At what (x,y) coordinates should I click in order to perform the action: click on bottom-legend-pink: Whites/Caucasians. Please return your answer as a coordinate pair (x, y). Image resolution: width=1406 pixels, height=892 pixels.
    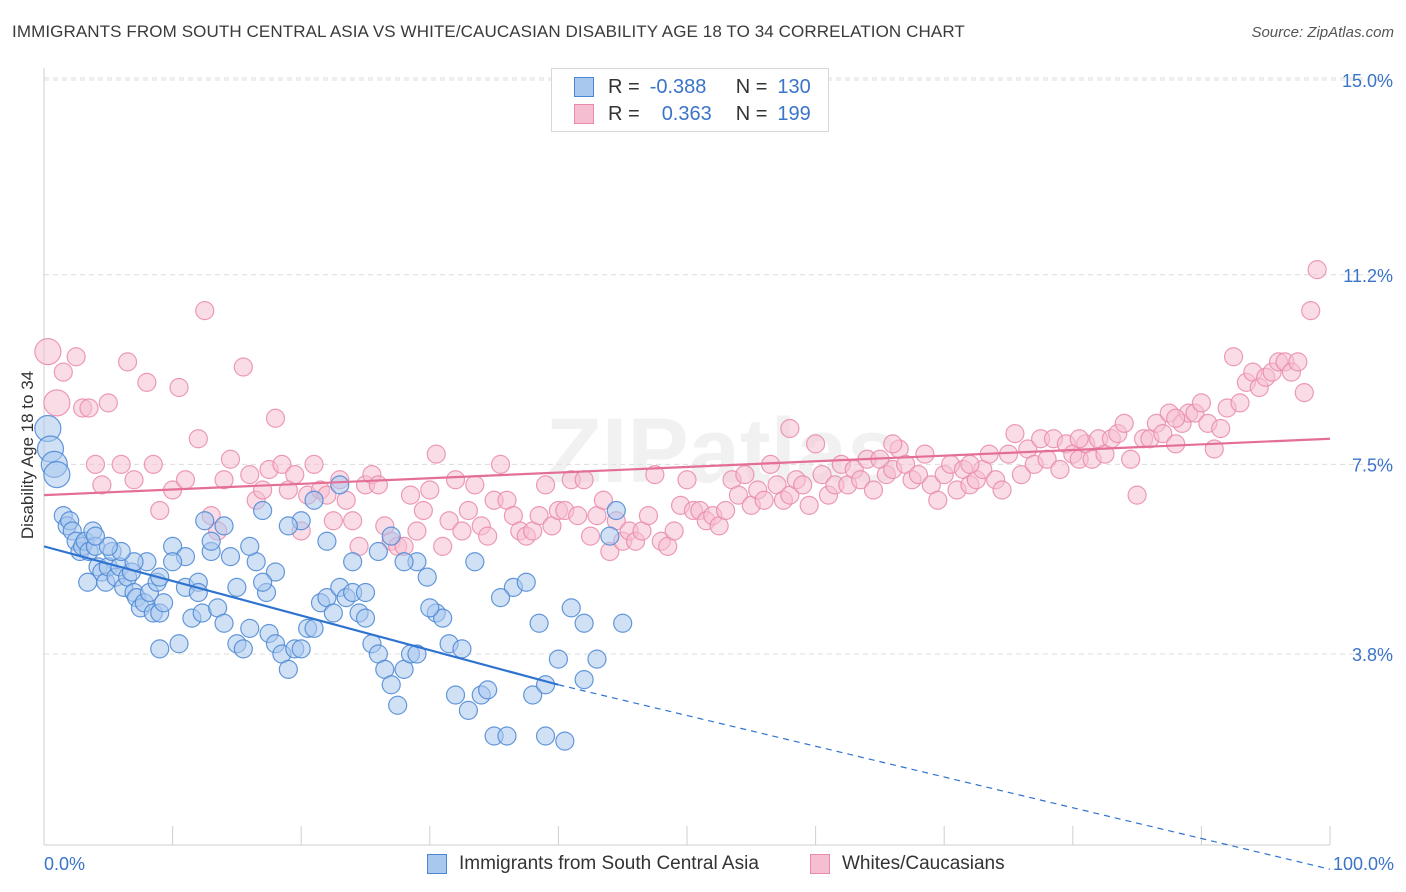
    Looking at the image, I should click on (907, 864).